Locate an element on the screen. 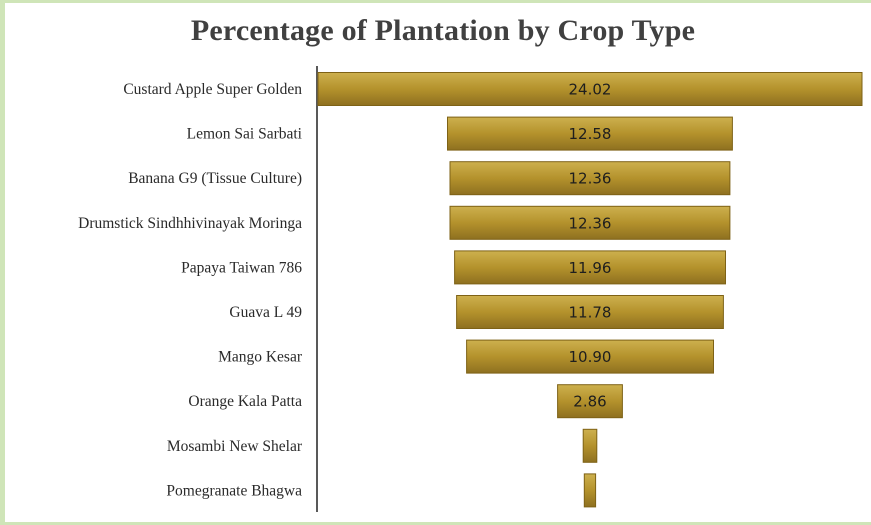  value-label-4: 11.96 is located at coordinates (590, 268).